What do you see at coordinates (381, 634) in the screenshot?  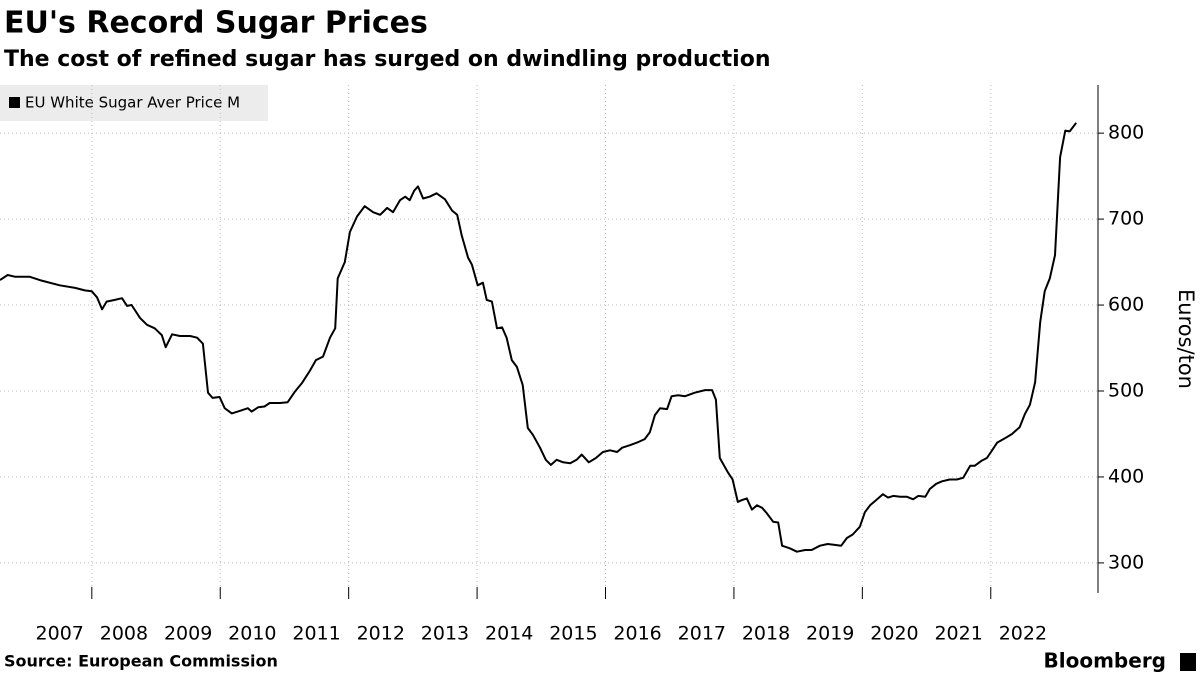 I see `x-tick-label: 2012` at bounding box center [381, 634].